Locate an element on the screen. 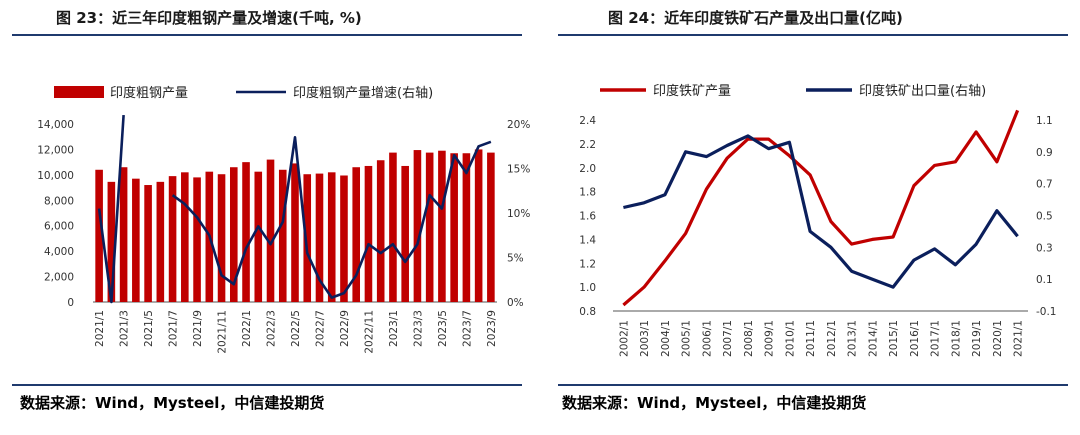 Image resolution: width=1080 pixels, height=435 pixels. x-tick-2007/1: 2007/1 is located at coordinates (728, 338).